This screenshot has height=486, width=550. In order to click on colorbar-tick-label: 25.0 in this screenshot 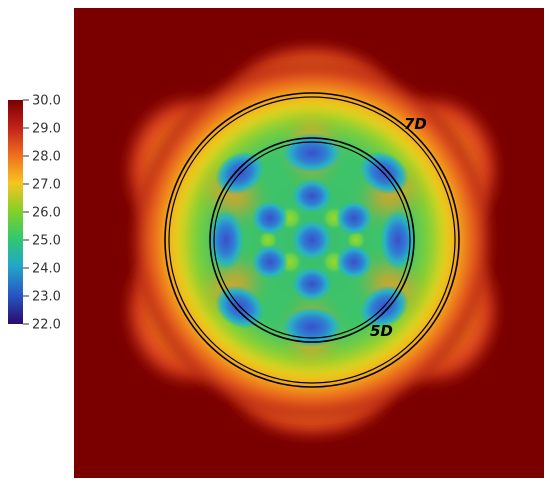, I will do `click(46, 241)`.